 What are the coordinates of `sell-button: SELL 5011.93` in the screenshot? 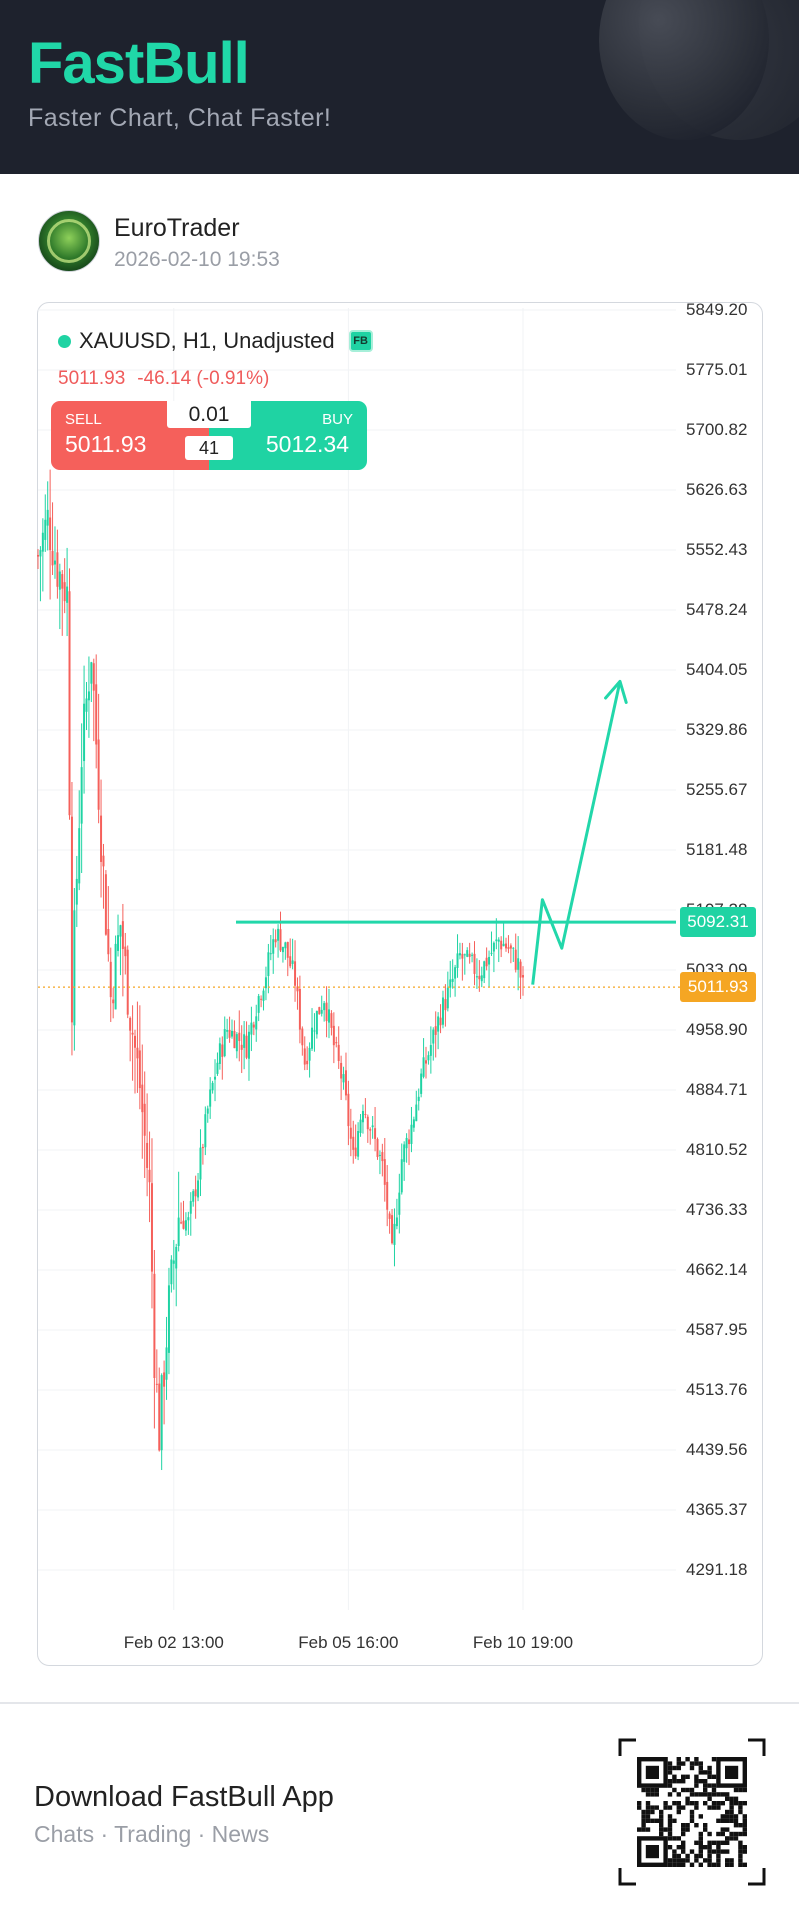 It's located at (130, 435).